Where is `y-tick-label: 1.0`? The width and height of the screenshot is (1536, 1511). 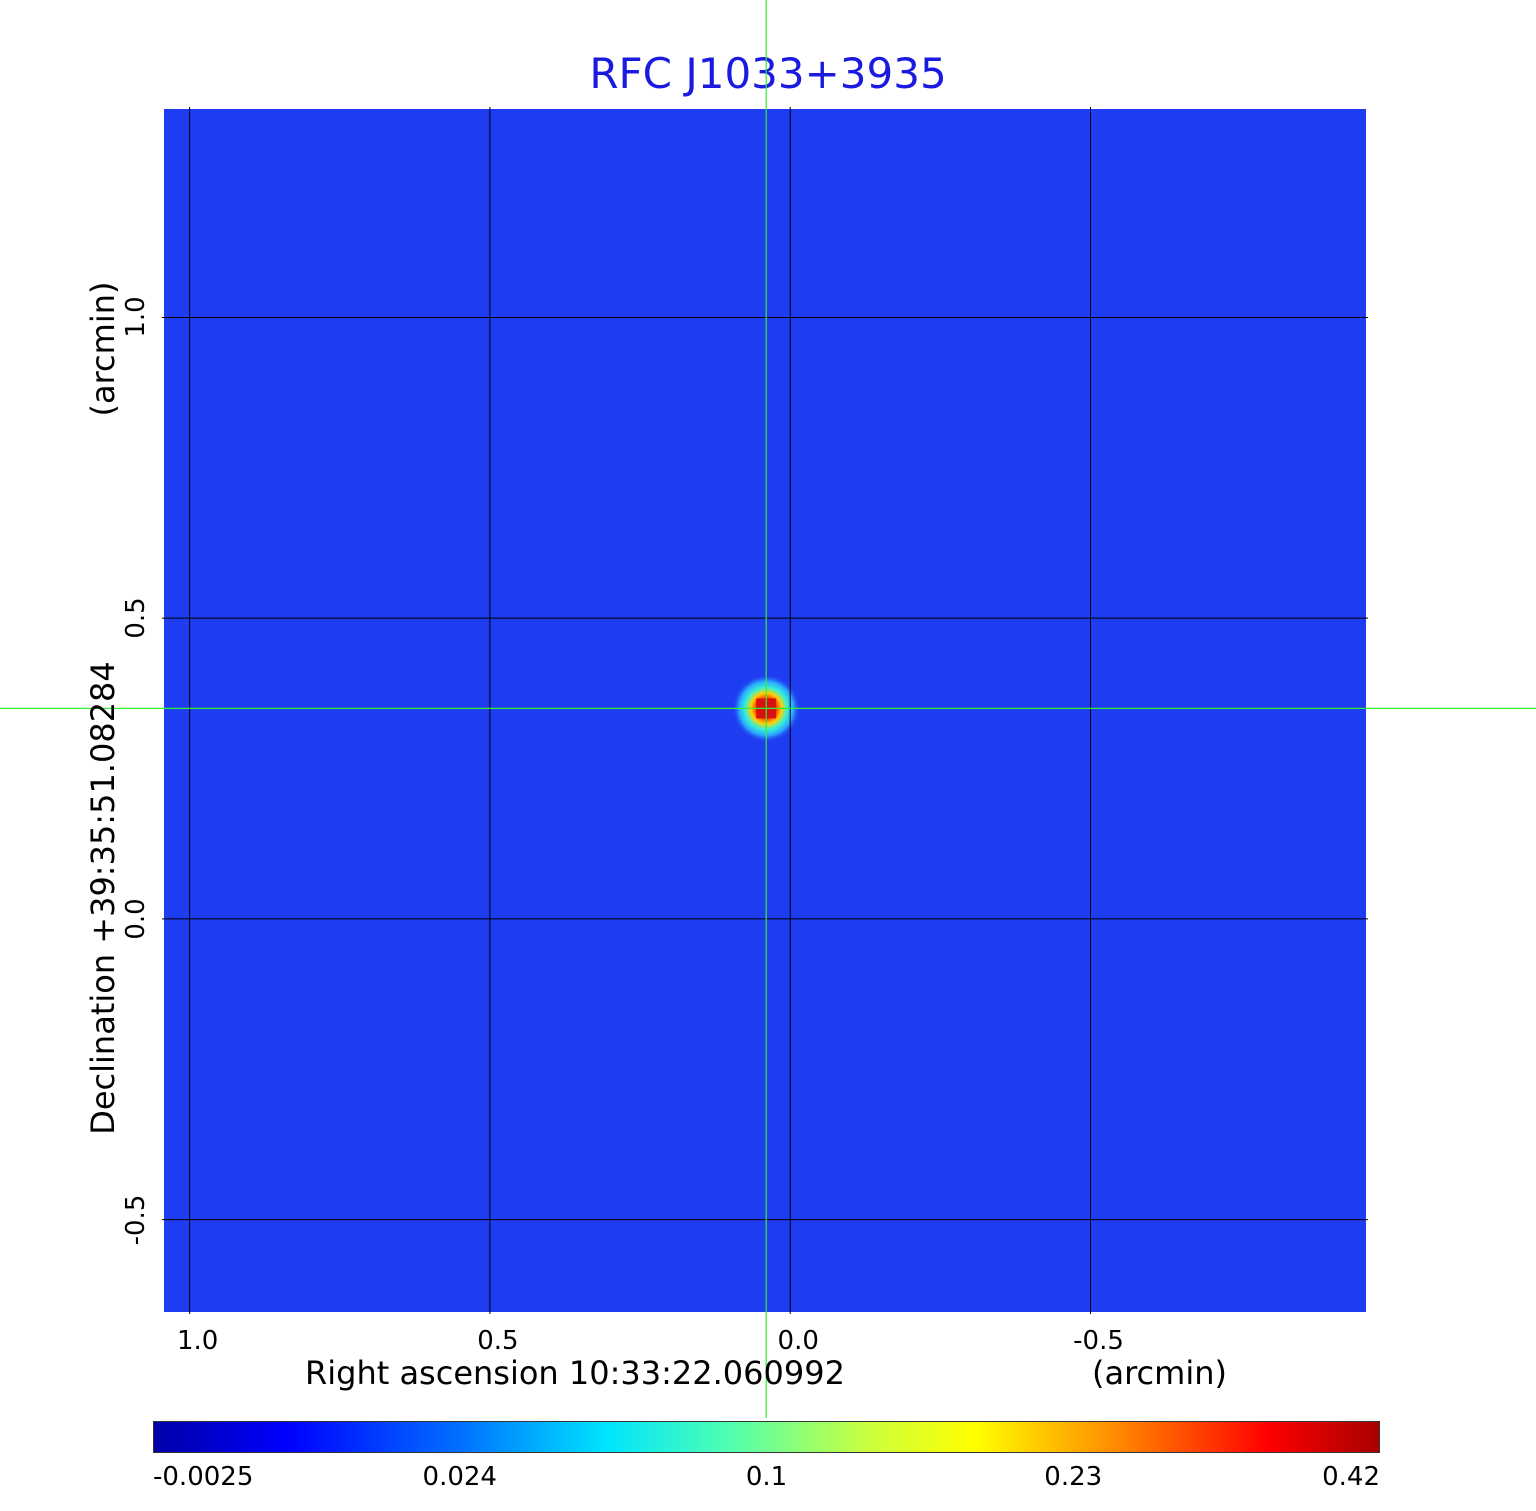 y-tick-label: 1.0 is located at coordinates (136, 317).